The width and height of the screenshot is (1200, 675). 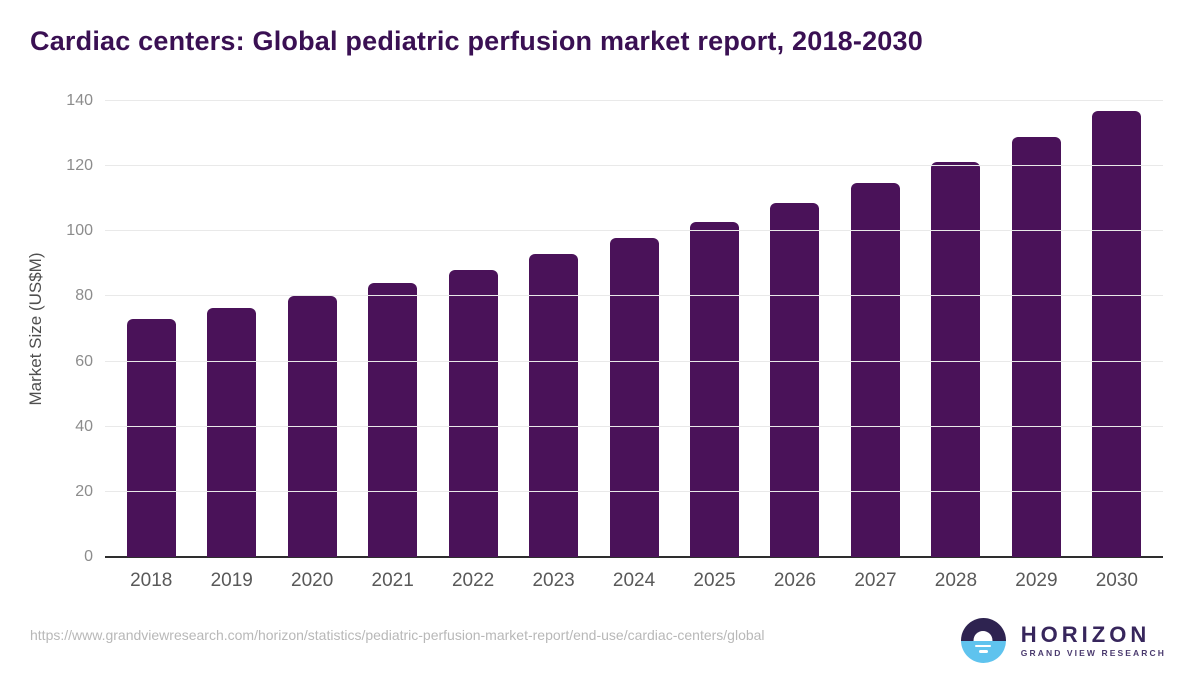 I want to click on logo-brand-subtext: GRAND VIEW RESEARCH, so click(x=1093, y=653).